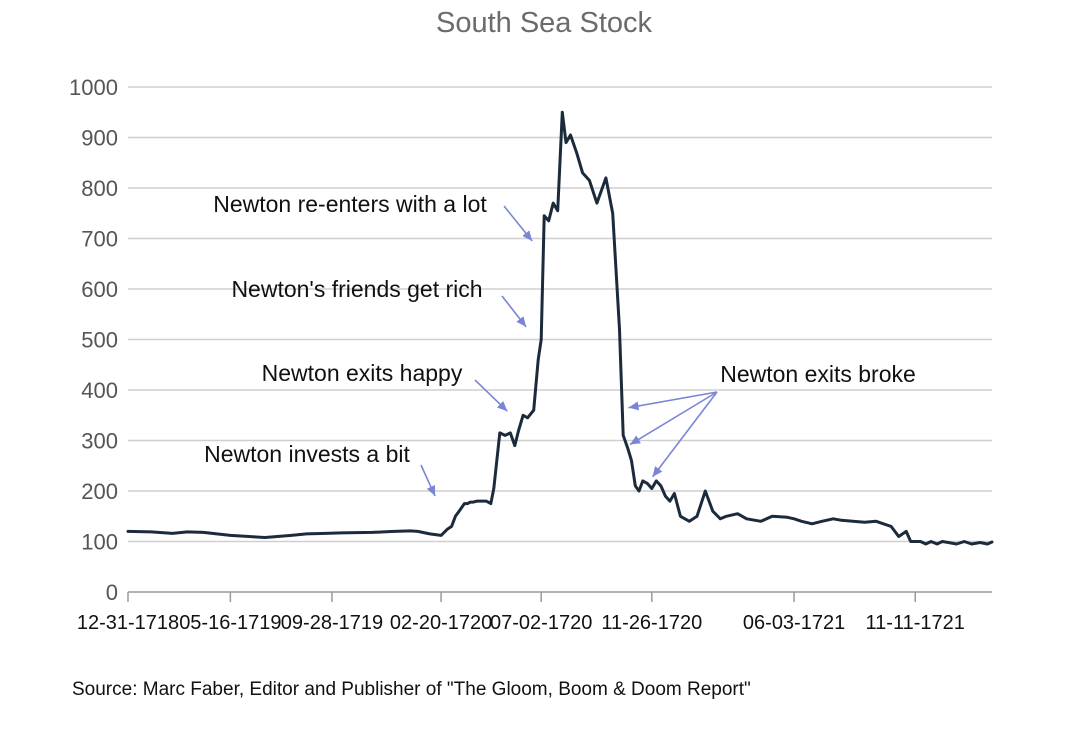  I want to click on y-tick-label: 900, so click(99, 138).